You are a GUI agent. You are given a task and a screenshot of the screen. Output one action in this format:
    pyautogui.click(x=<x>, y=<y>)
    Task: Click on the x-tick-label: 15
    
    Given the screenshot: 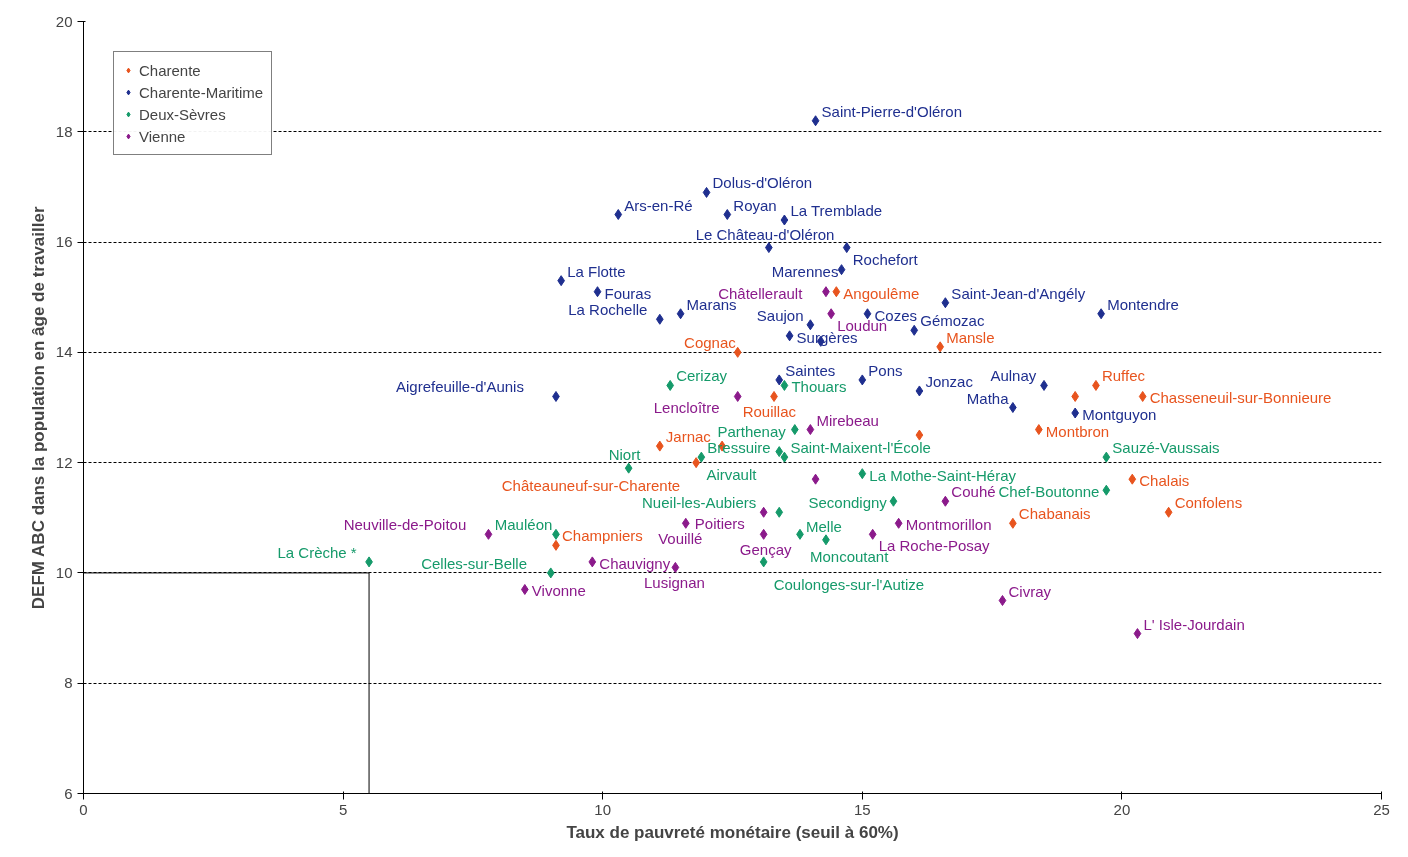 What is the action you would take?
    pyautogui.click(x=862, y=809)
    